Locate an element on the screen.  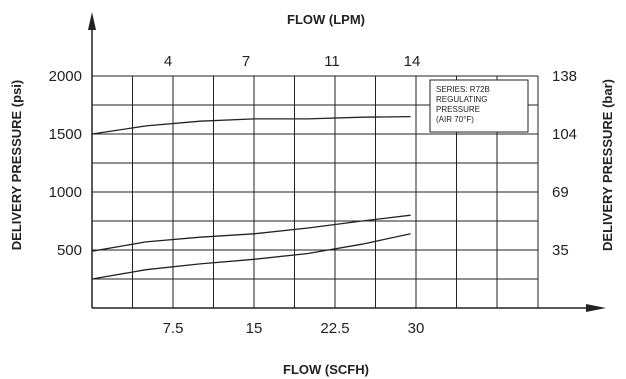
x-tick-label-lpm: 4 is located at coordinates (168, 61).